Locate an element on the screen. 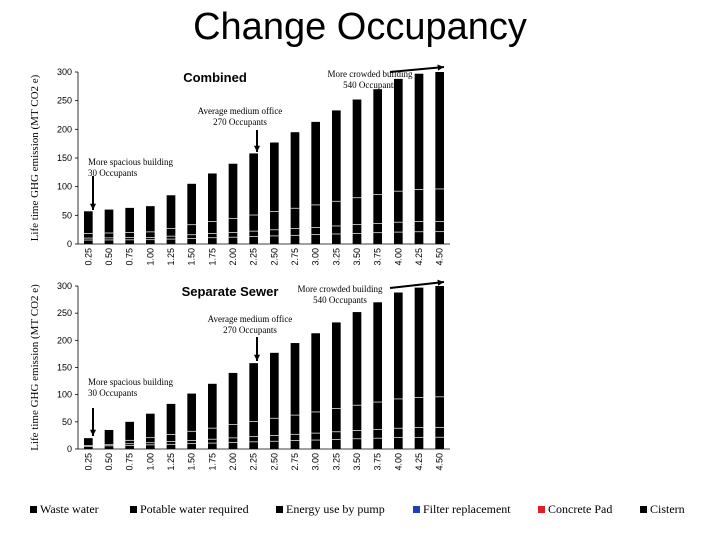  legend-item-filter-replacement: Filter replacement is located at coordinates (462, 509).